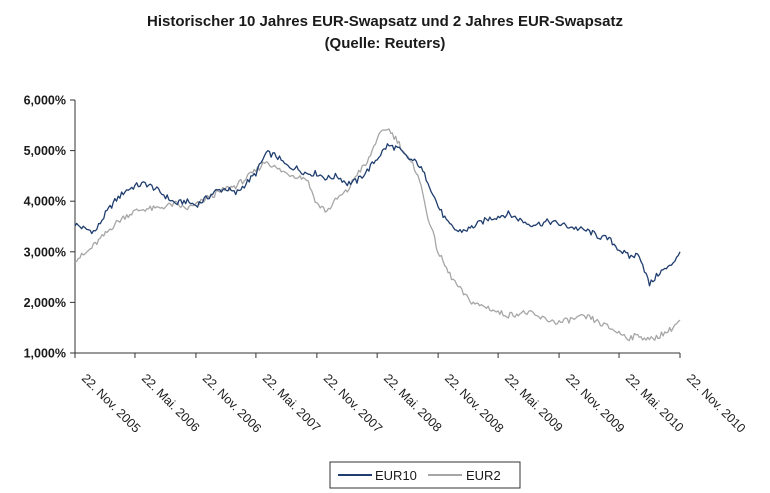 The image size is (770, 493). I want to click on x-tick-label: 22. Mai. 2010, so click(654, 402).